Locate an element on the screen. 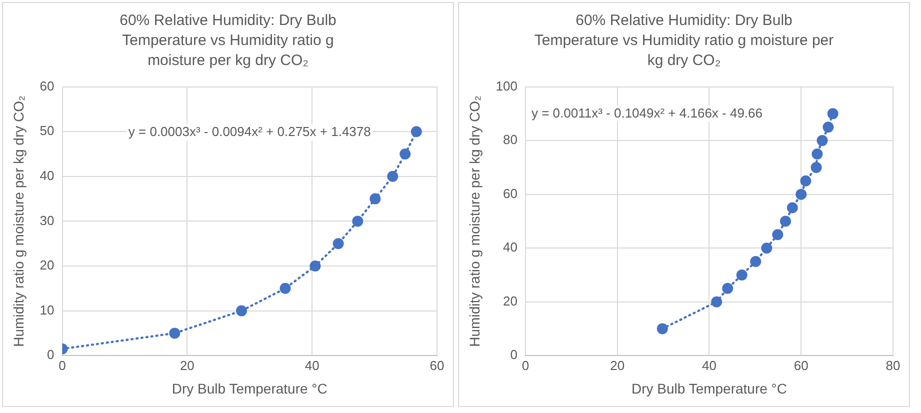 Image resolution: width=921 pixels, height=413 pixels. y-tick-label: 80 is located at coordinates (510, 140).